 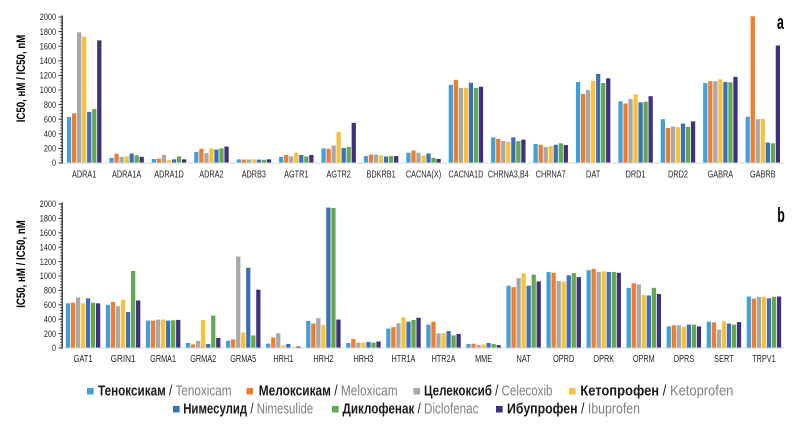 I want to click on svg-text: ADRA1D, so click(x=169, y=174).